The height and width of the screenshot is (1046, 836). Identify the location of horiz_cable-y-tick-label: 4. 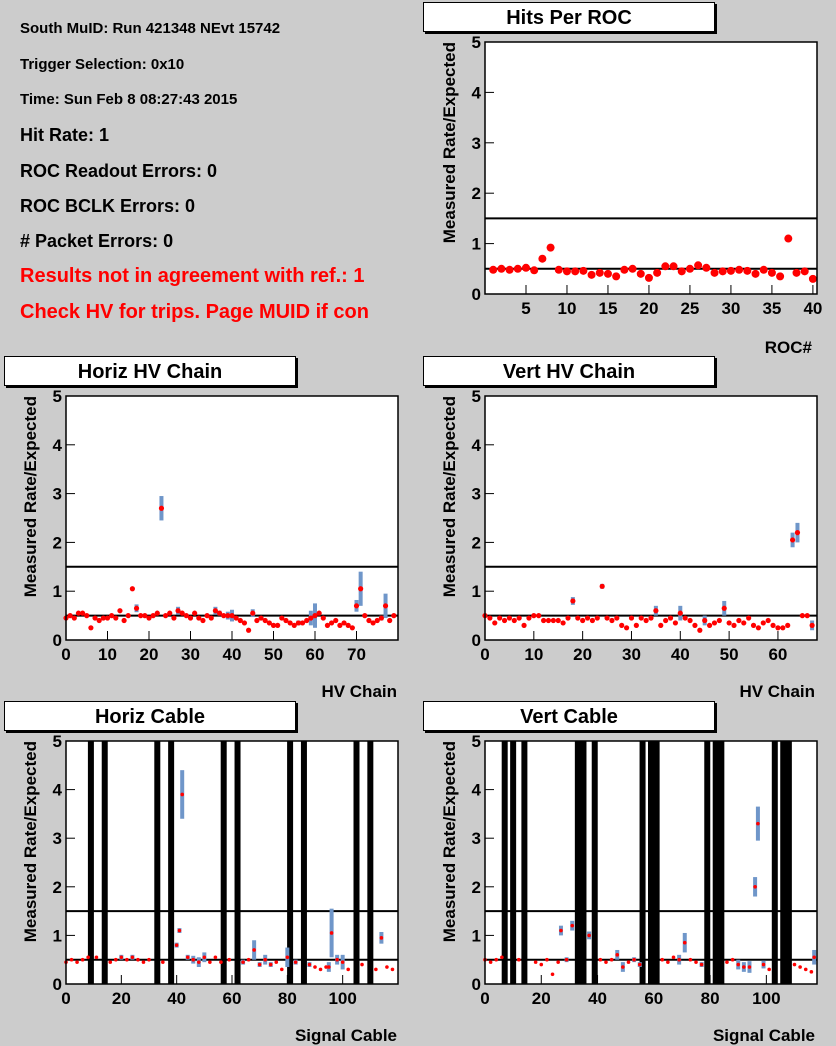
(58, 790).